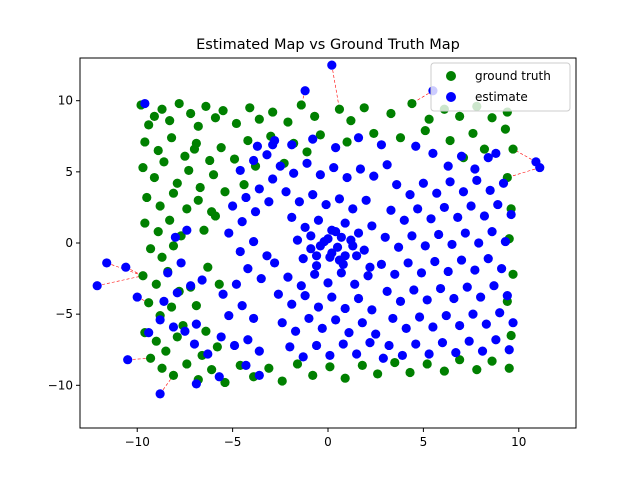 This screenshot has height=484, width=640. What do you see at coordinates (69, 243) in the screenshot?
I see `y-tick-label: 0` at bounding box center [69, 243].